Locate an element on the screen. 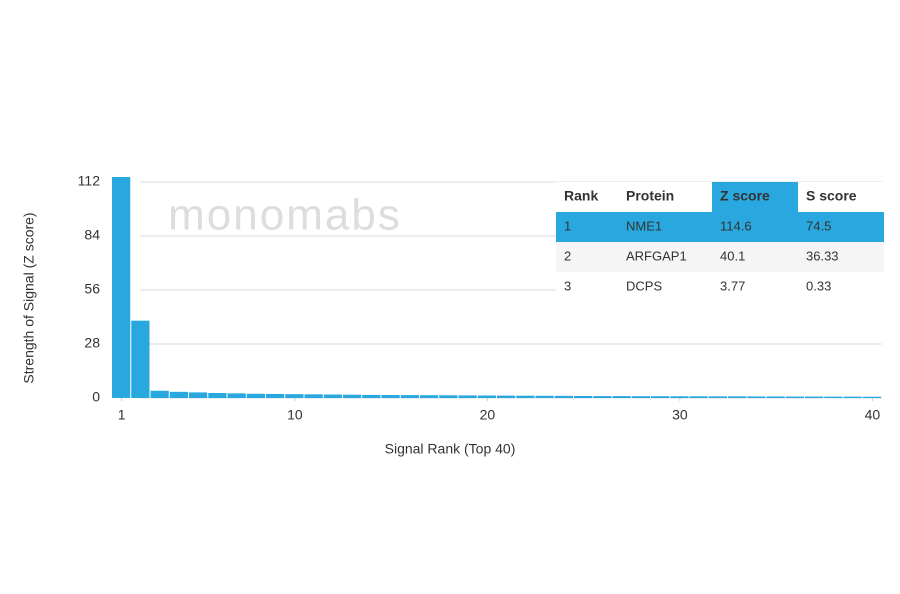  y-tick-label: 56 is located at coordinates (92, 289).